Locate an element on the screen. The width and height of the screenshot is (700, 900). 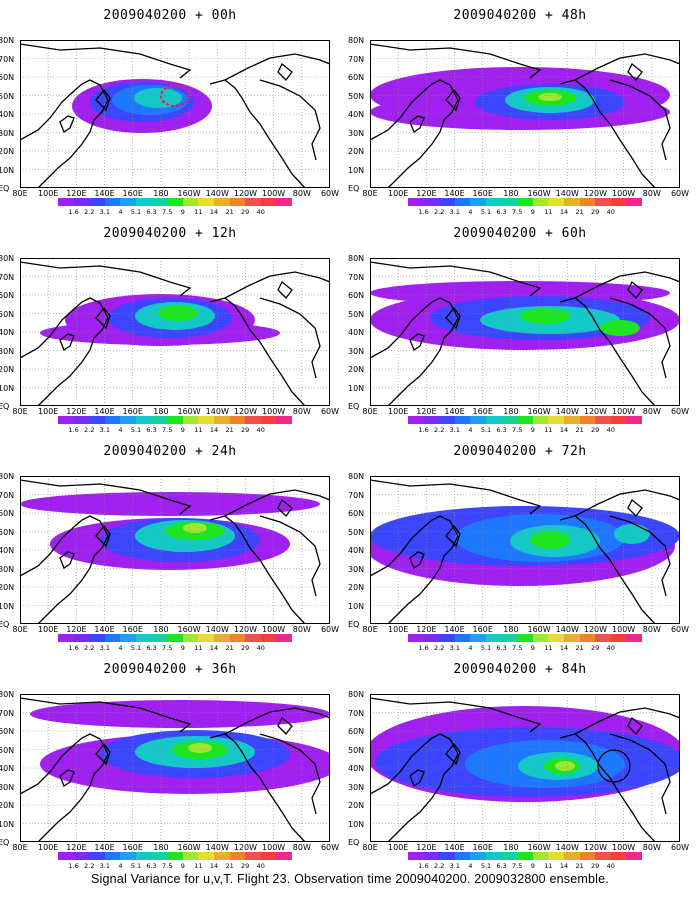
observation-region-outline is located at coordinates (175, 96).